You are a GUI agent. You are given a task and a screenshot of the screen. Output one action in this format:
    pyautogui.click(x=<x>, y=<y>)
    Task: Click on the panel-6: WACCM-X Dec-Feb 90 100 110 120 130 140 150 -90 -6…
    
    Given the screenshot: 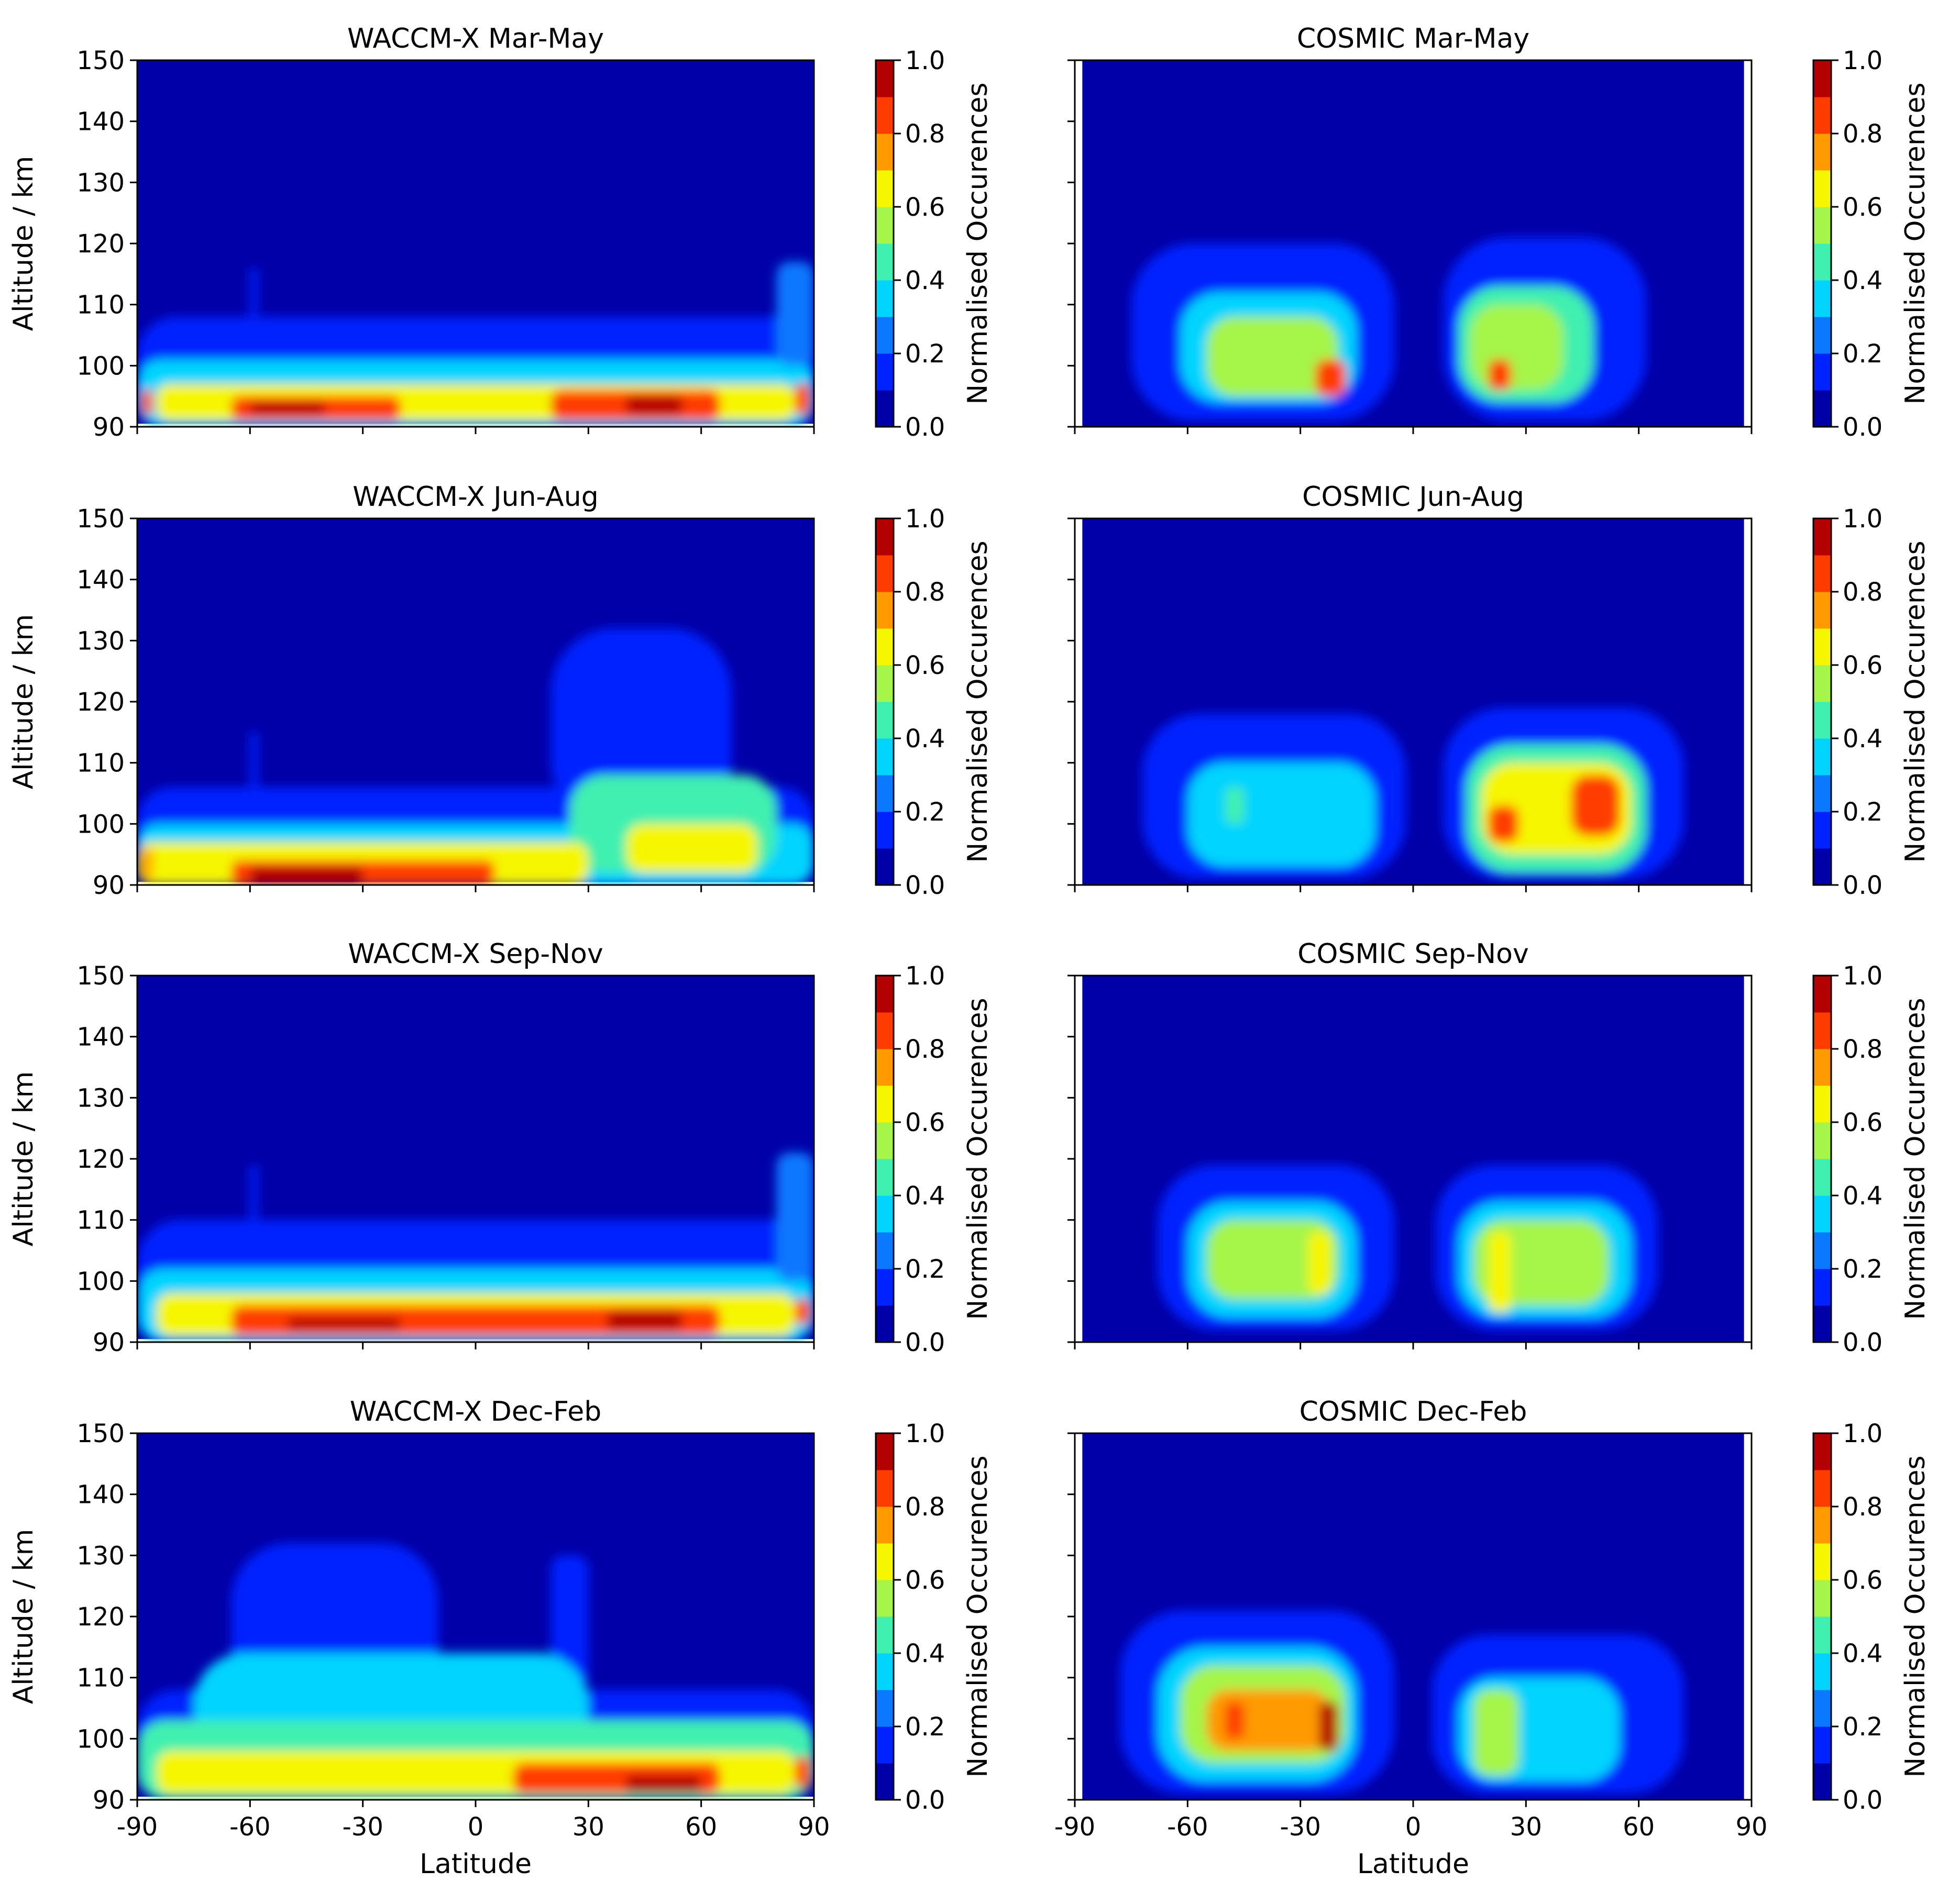 What is the action you would take?
    pyautogui.click(x=501, y=1638)
    